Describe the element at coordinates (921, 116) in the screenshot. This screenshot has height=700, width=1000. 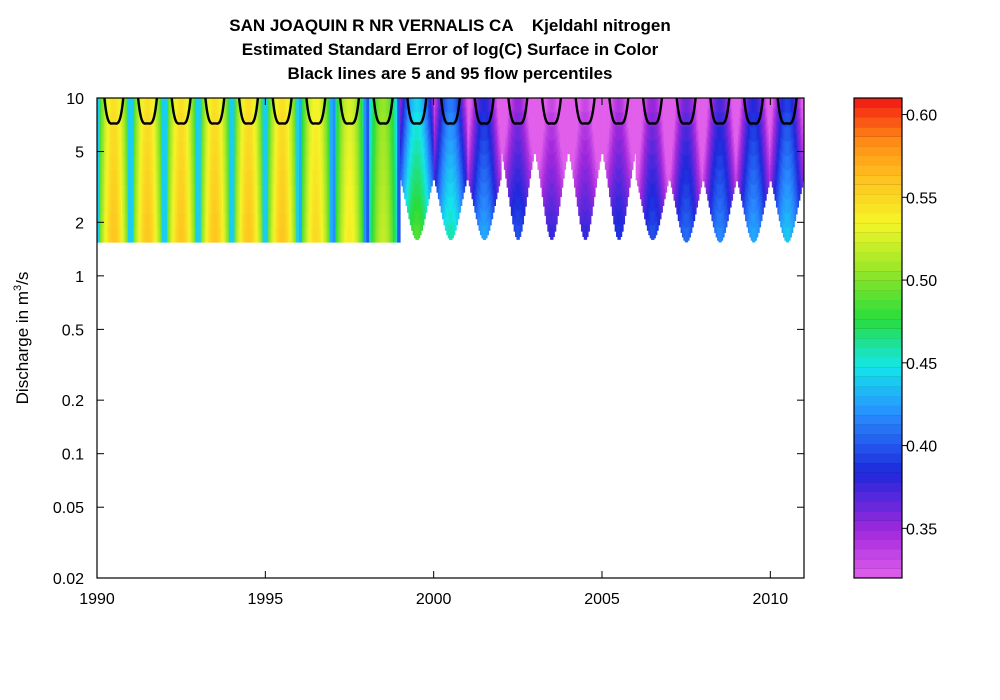
I see `colorbar-tick-label-0.60: 0.60` at that location.